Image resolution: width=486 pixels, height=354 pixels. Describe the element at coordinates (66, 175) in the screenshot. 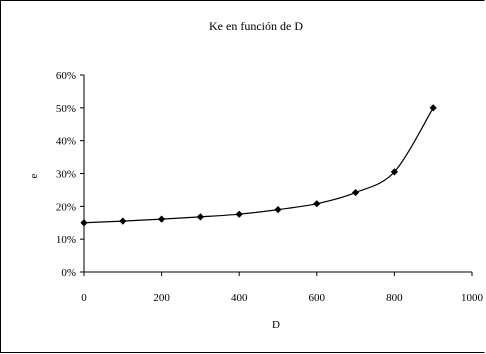

I see `y-tick-label: 30%` at that location.